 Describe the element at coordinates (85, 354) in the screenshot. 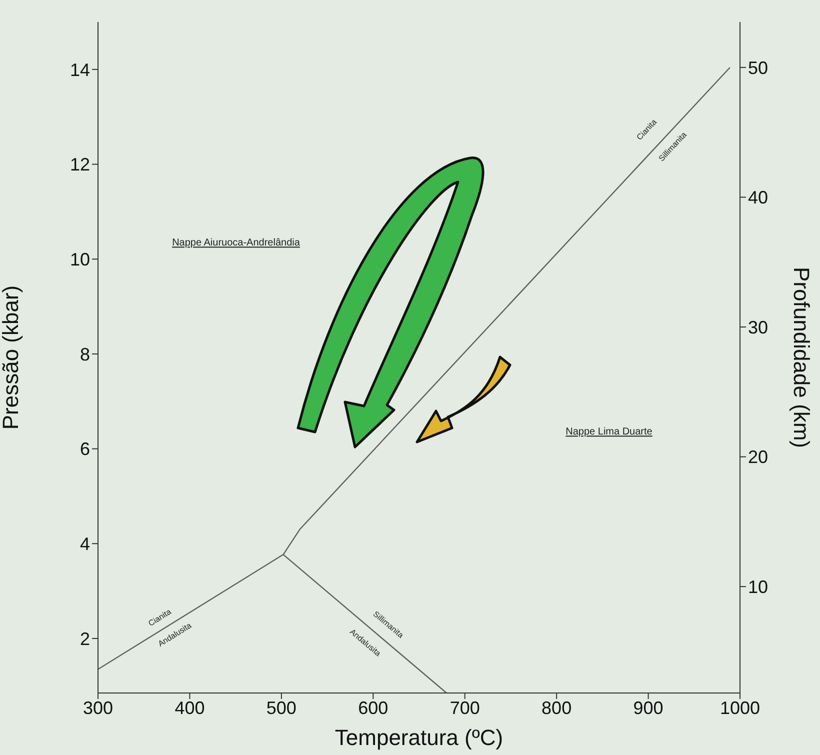

I see `y-tick-label: 8` at that location.